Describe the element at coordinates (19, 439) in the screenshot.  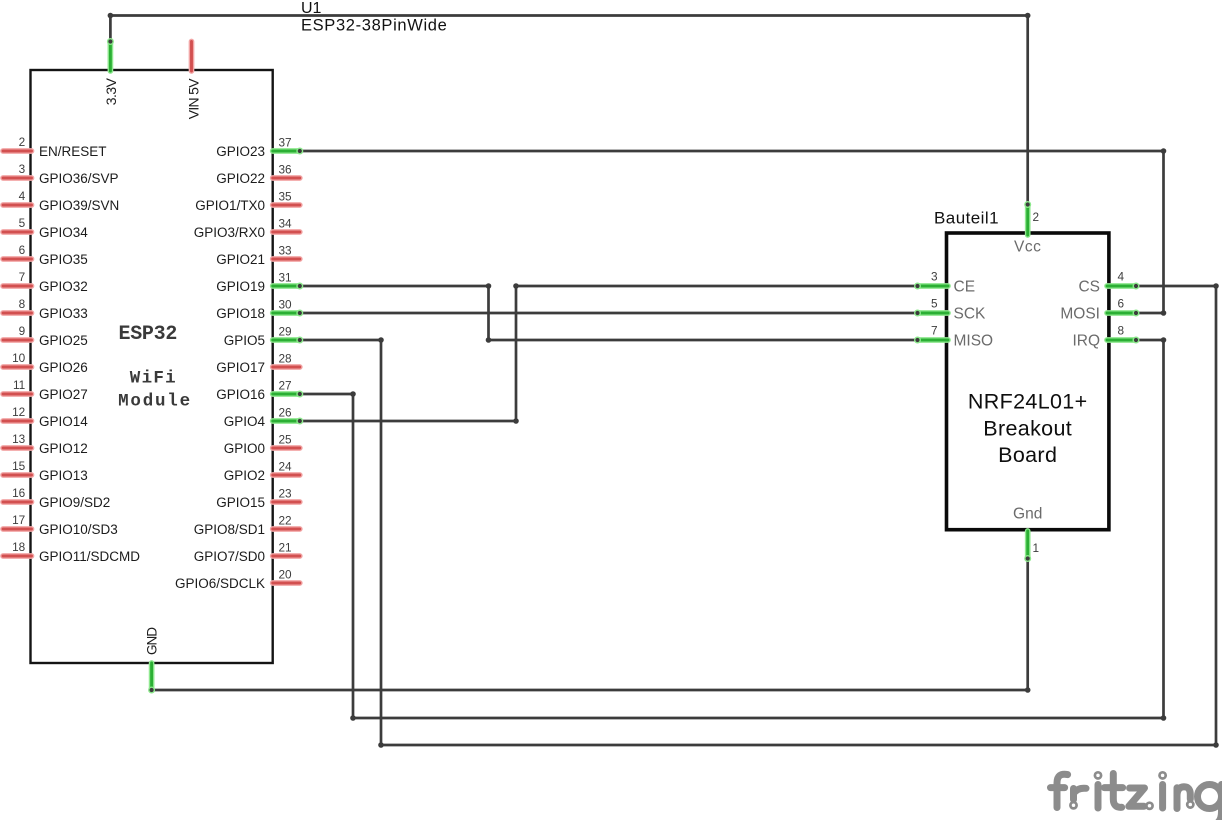
I see `svg-text: 13` at that location.